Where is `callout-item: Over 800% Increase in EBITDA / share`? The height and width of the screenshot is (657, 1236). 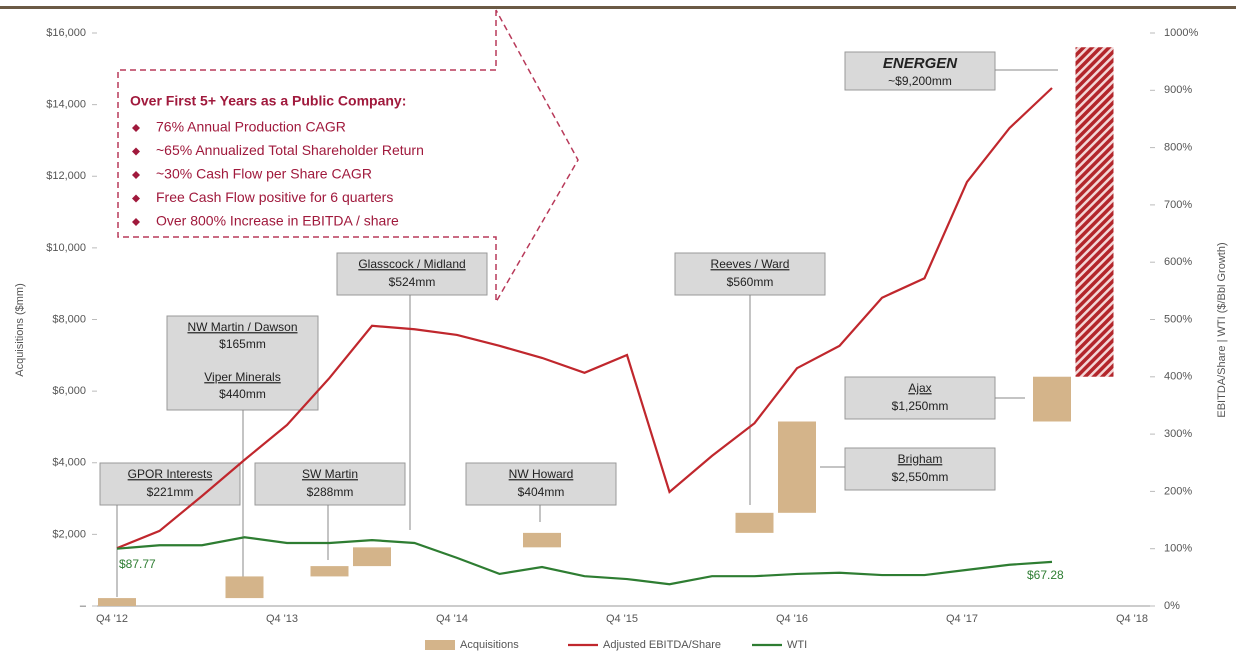
callout-item: Over 800% Increase in EBITDA / share is located at coordinates (277, 221).